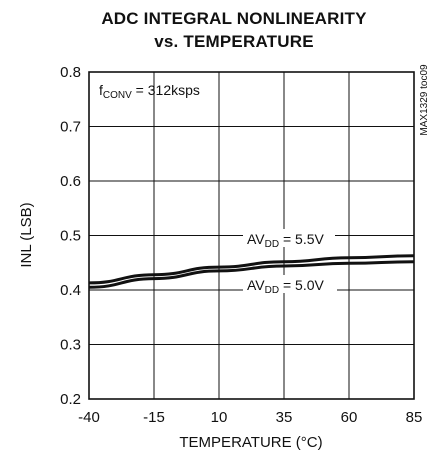 The width and height of the screenshot is (446, 464). I want to click on y-tick-label: 0.6, so click(70, 181).